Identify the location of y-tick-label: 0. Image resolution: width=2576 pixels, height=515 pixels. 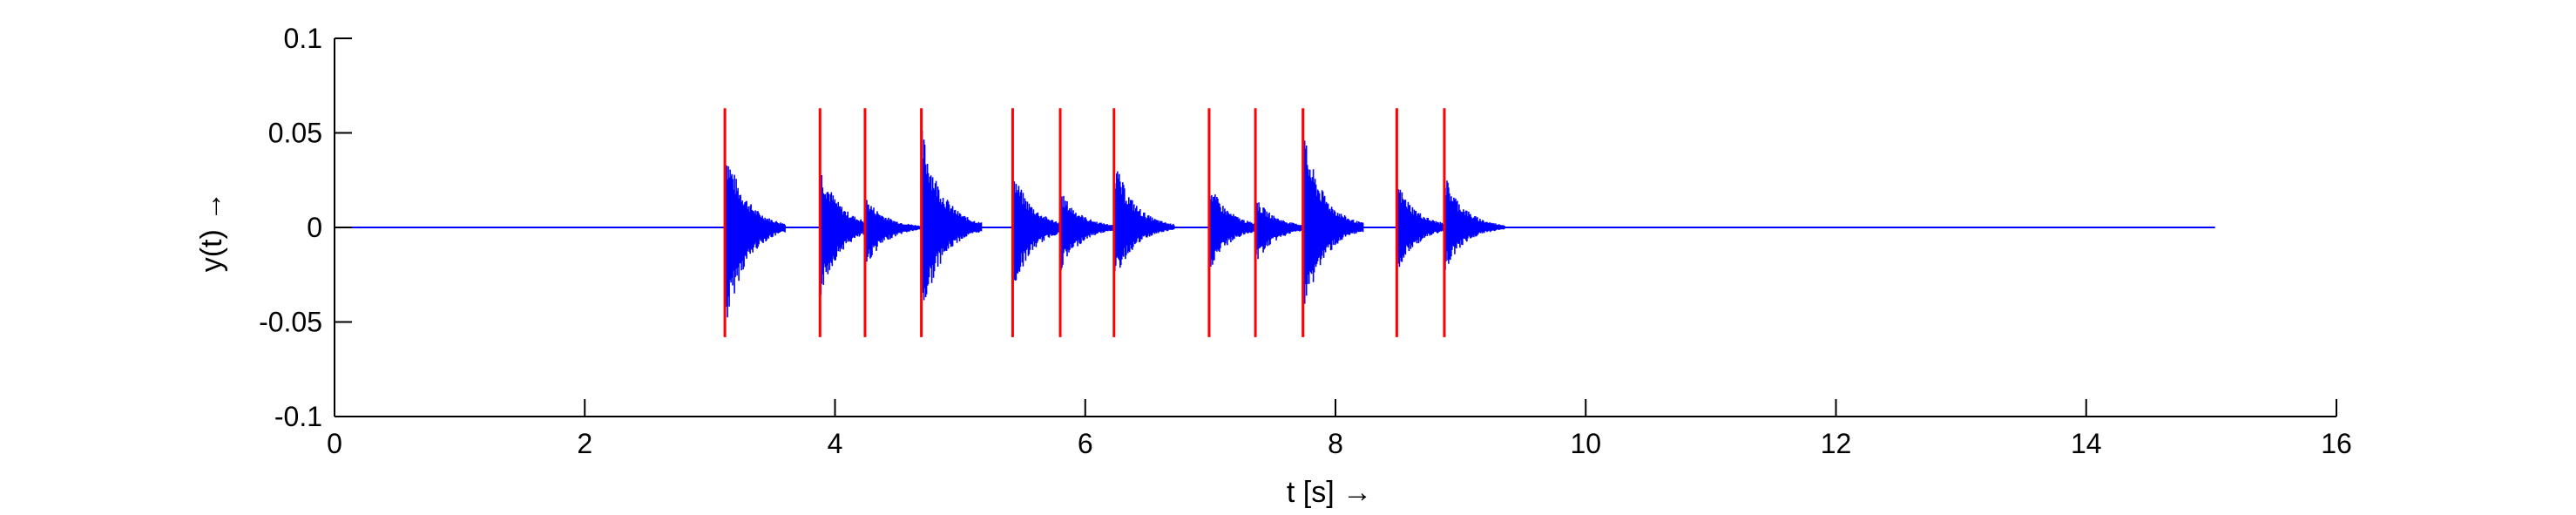
(314, 227).